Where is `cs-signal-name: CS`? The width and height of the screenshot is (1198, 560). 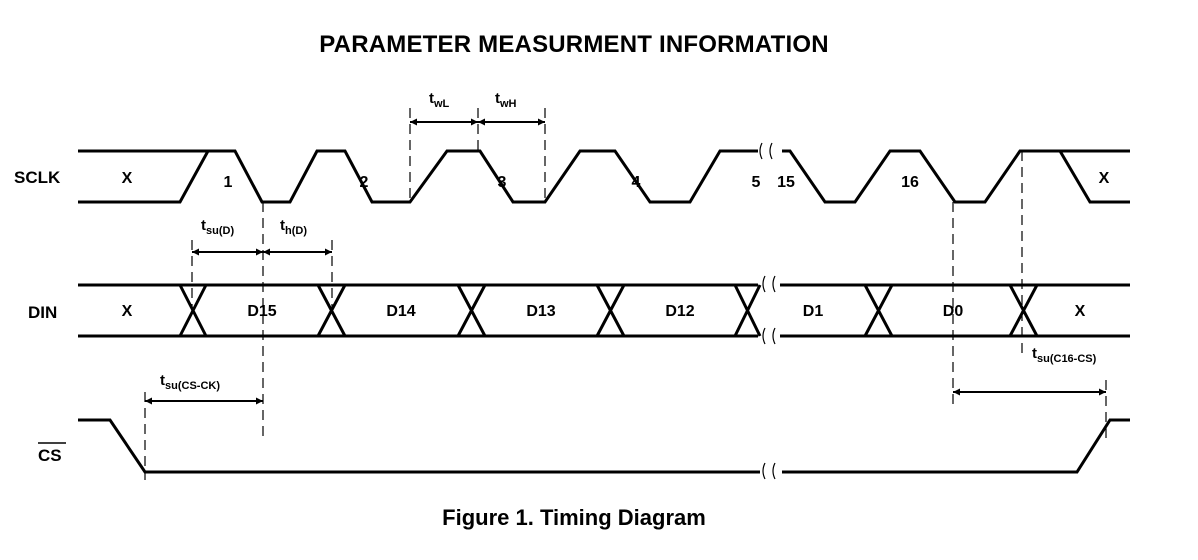 cs-signal-name: CS is located at coordinates (50, 455).